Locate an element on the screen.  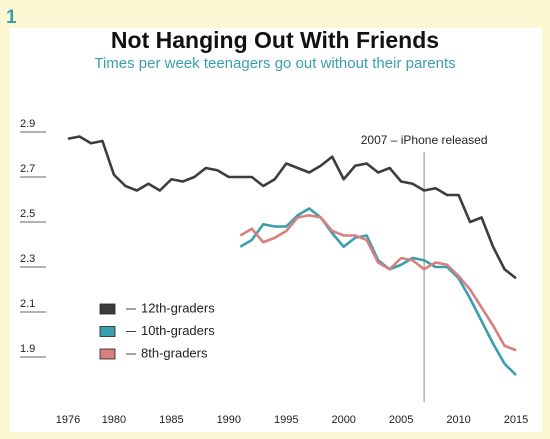
y-tick-label: 2.9 is located at coordinates (27, 124).